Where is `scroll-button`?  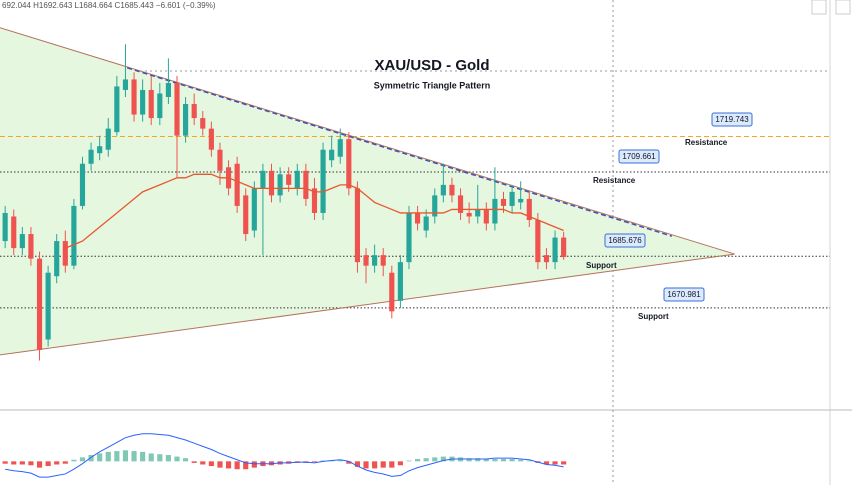 scroll-button is located at coordinates (819, 7).